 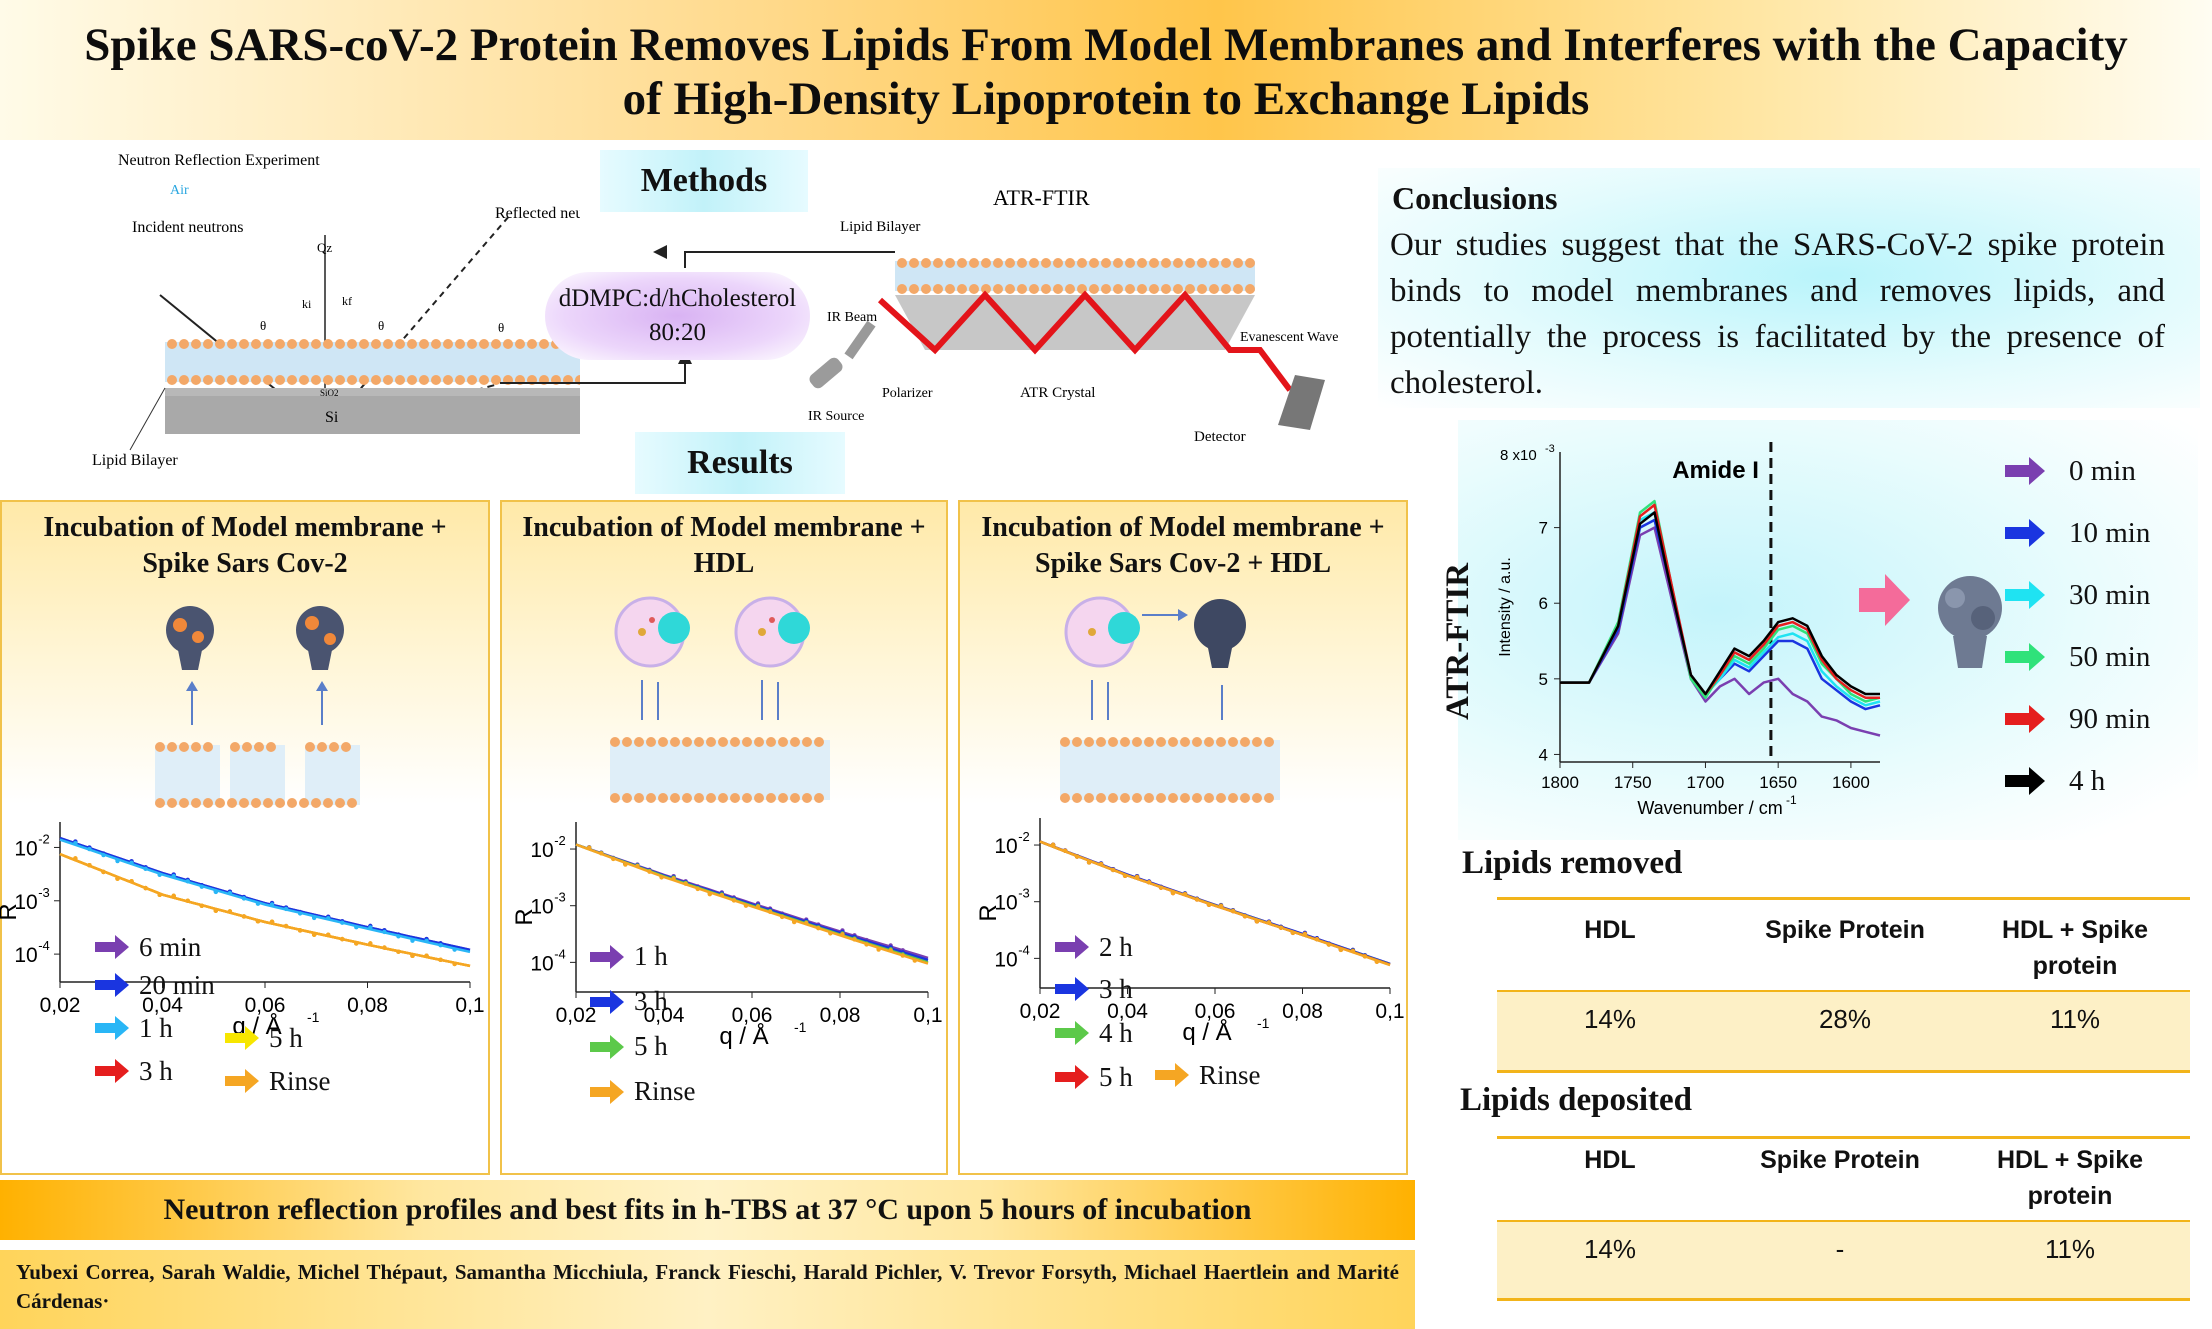 I want to click on qz-label: Qz, so click(x=324, y=247).